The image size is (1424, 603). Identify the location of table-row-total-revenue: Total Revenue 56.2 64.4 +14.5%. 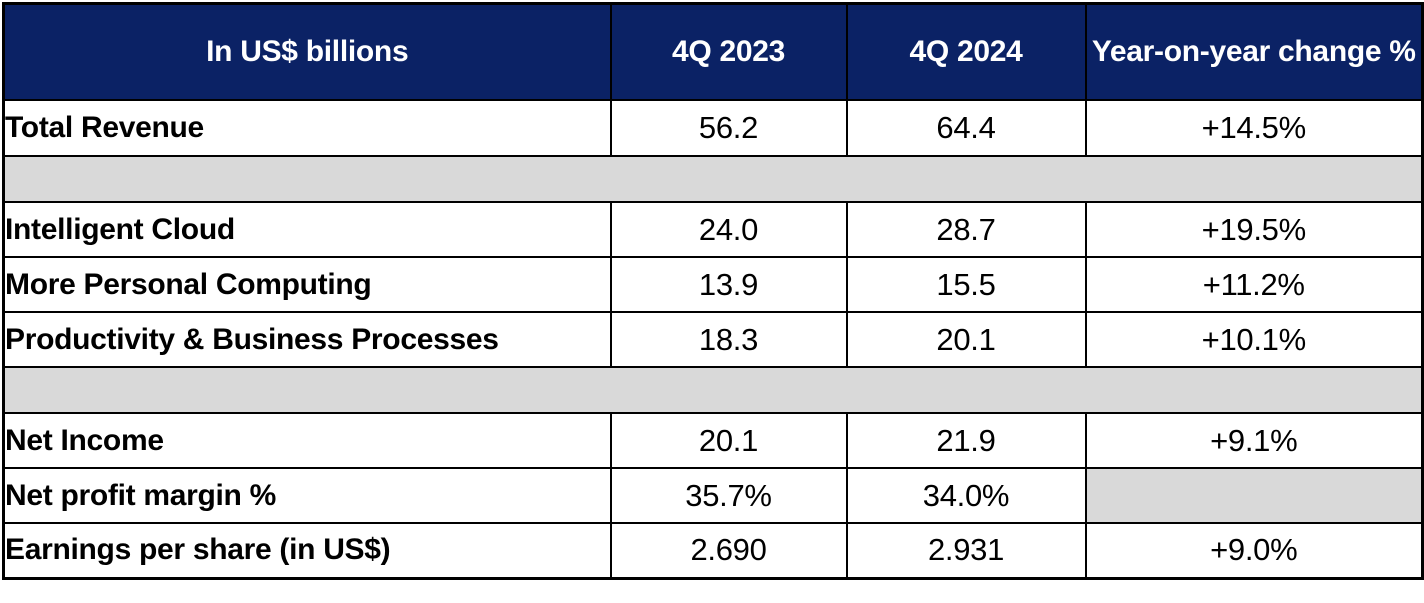
(713, 128).